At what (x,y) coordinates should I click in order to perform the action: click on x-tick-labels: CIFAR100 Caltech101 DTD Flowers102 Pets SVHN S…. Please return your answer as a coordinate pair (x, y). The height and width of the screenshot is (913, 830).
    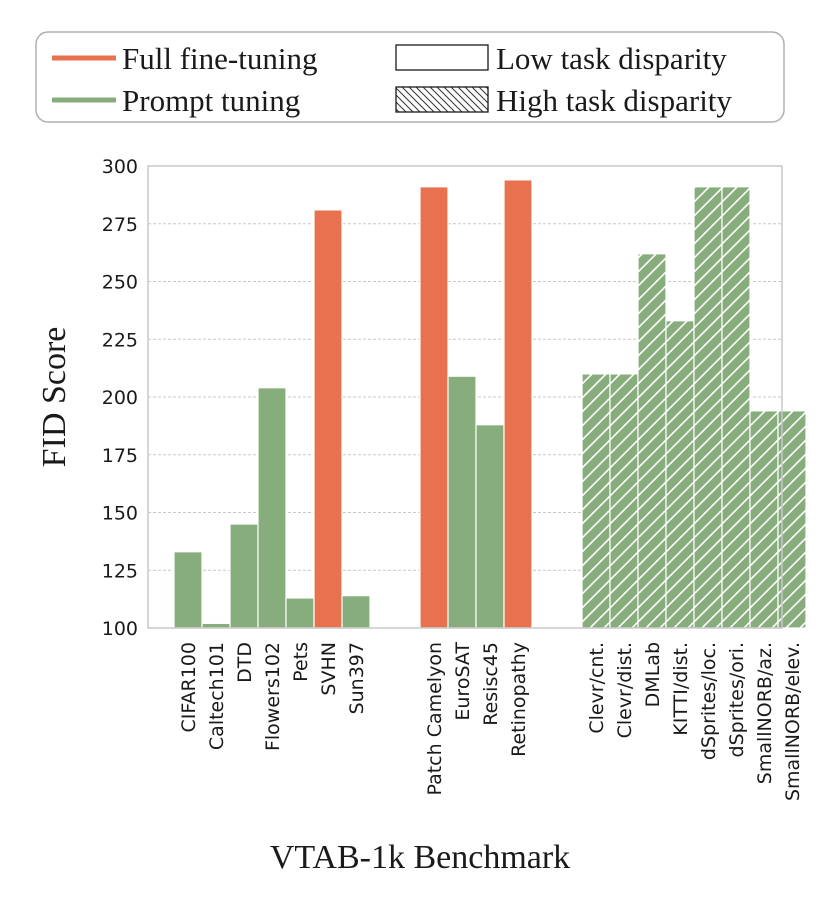
    Looking at the image, I should click on (491, 721).